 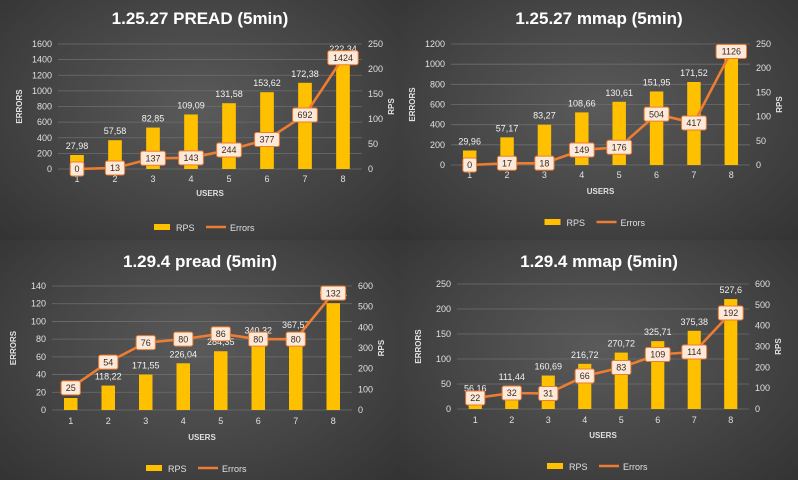 What do you see at coordinates (656, 114) in the screenshot?
I see `errors-data-label: 504` at bounding box center [656, 114].